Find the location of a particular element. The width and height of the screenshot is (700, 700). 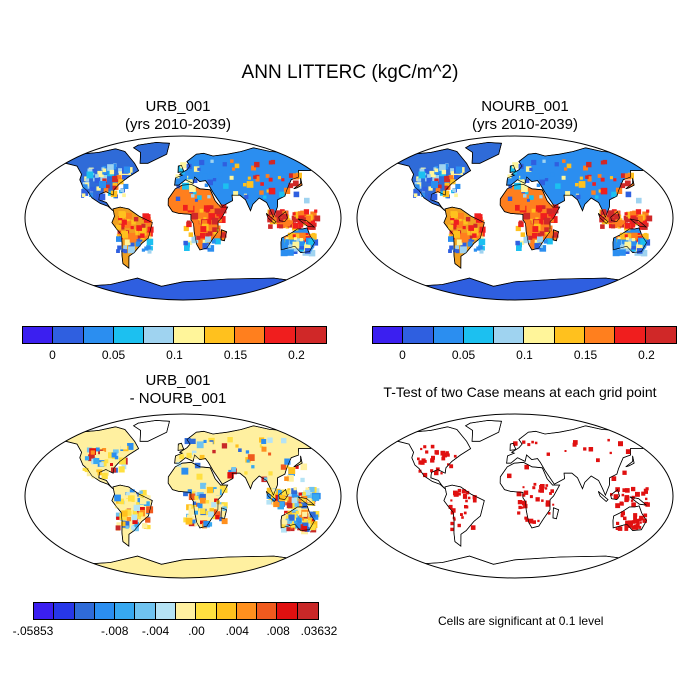

coastline-southAmerica is located at coordinates (132, 515).